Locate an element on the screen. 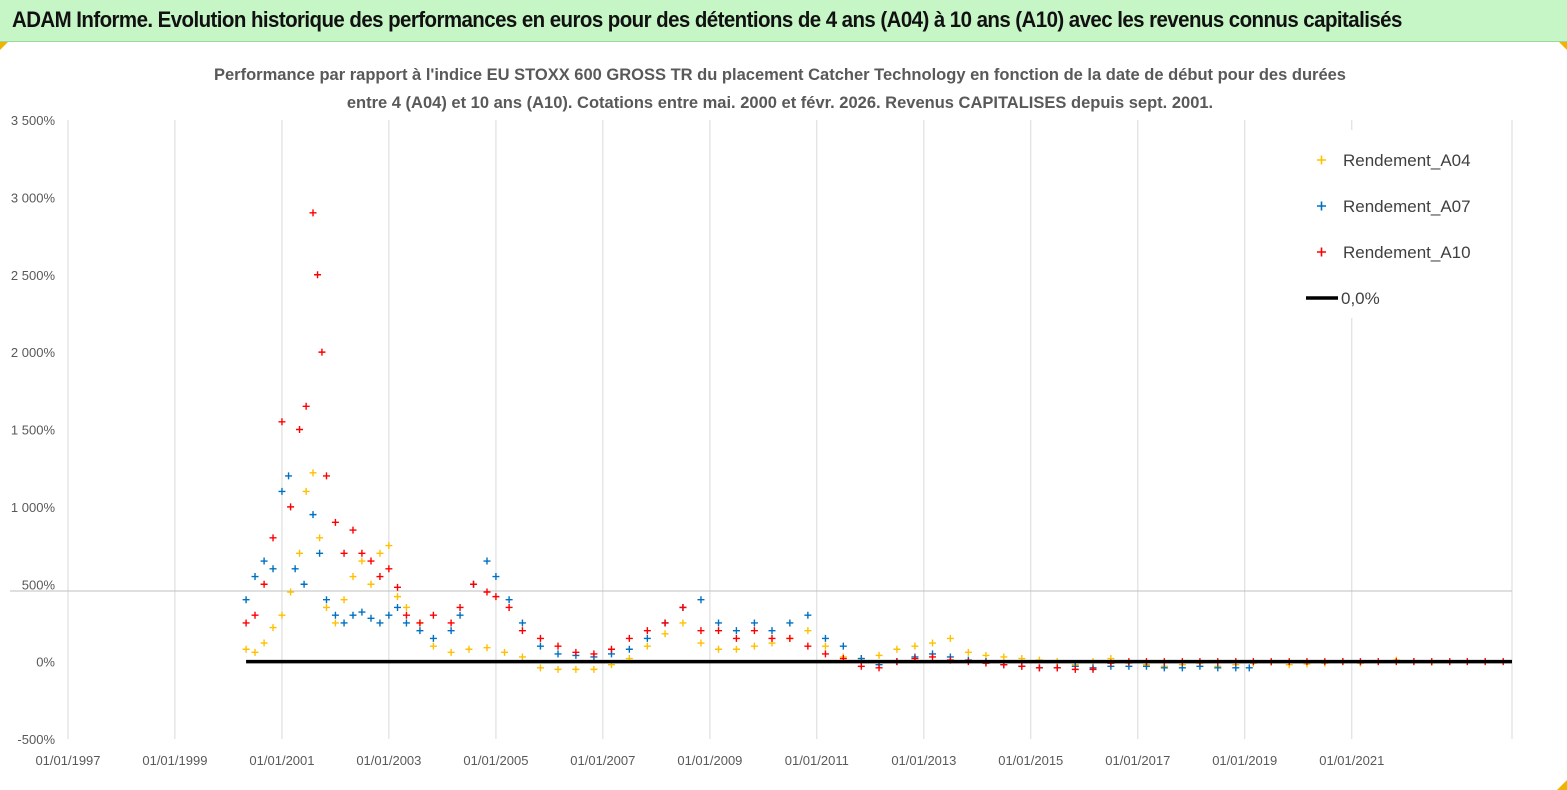  y-tick-label: 1 500% is located at coordinates (33, 430).